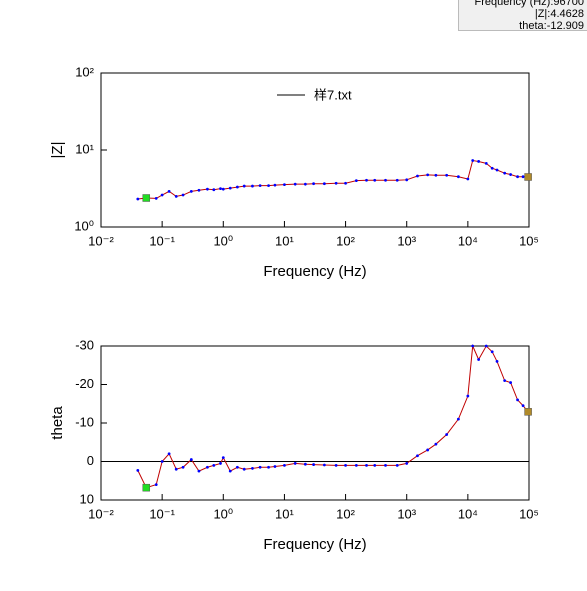  Describe the element at coordinates (345, 513) in the screenshot. I see `x-tick-label: 10²` at that location.